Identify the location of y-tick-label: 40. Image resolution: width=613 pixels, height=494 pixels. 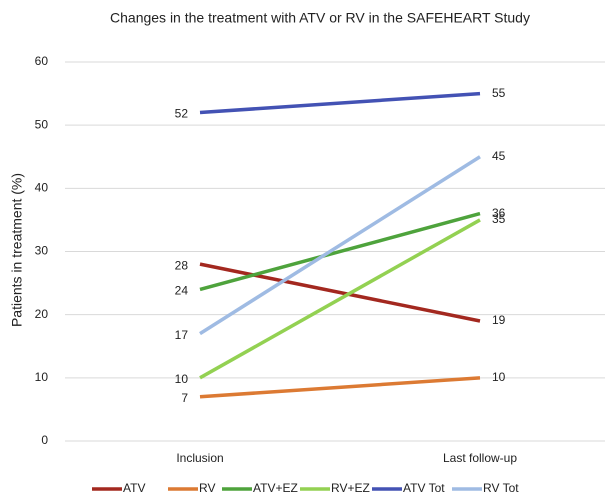
(42, 188).